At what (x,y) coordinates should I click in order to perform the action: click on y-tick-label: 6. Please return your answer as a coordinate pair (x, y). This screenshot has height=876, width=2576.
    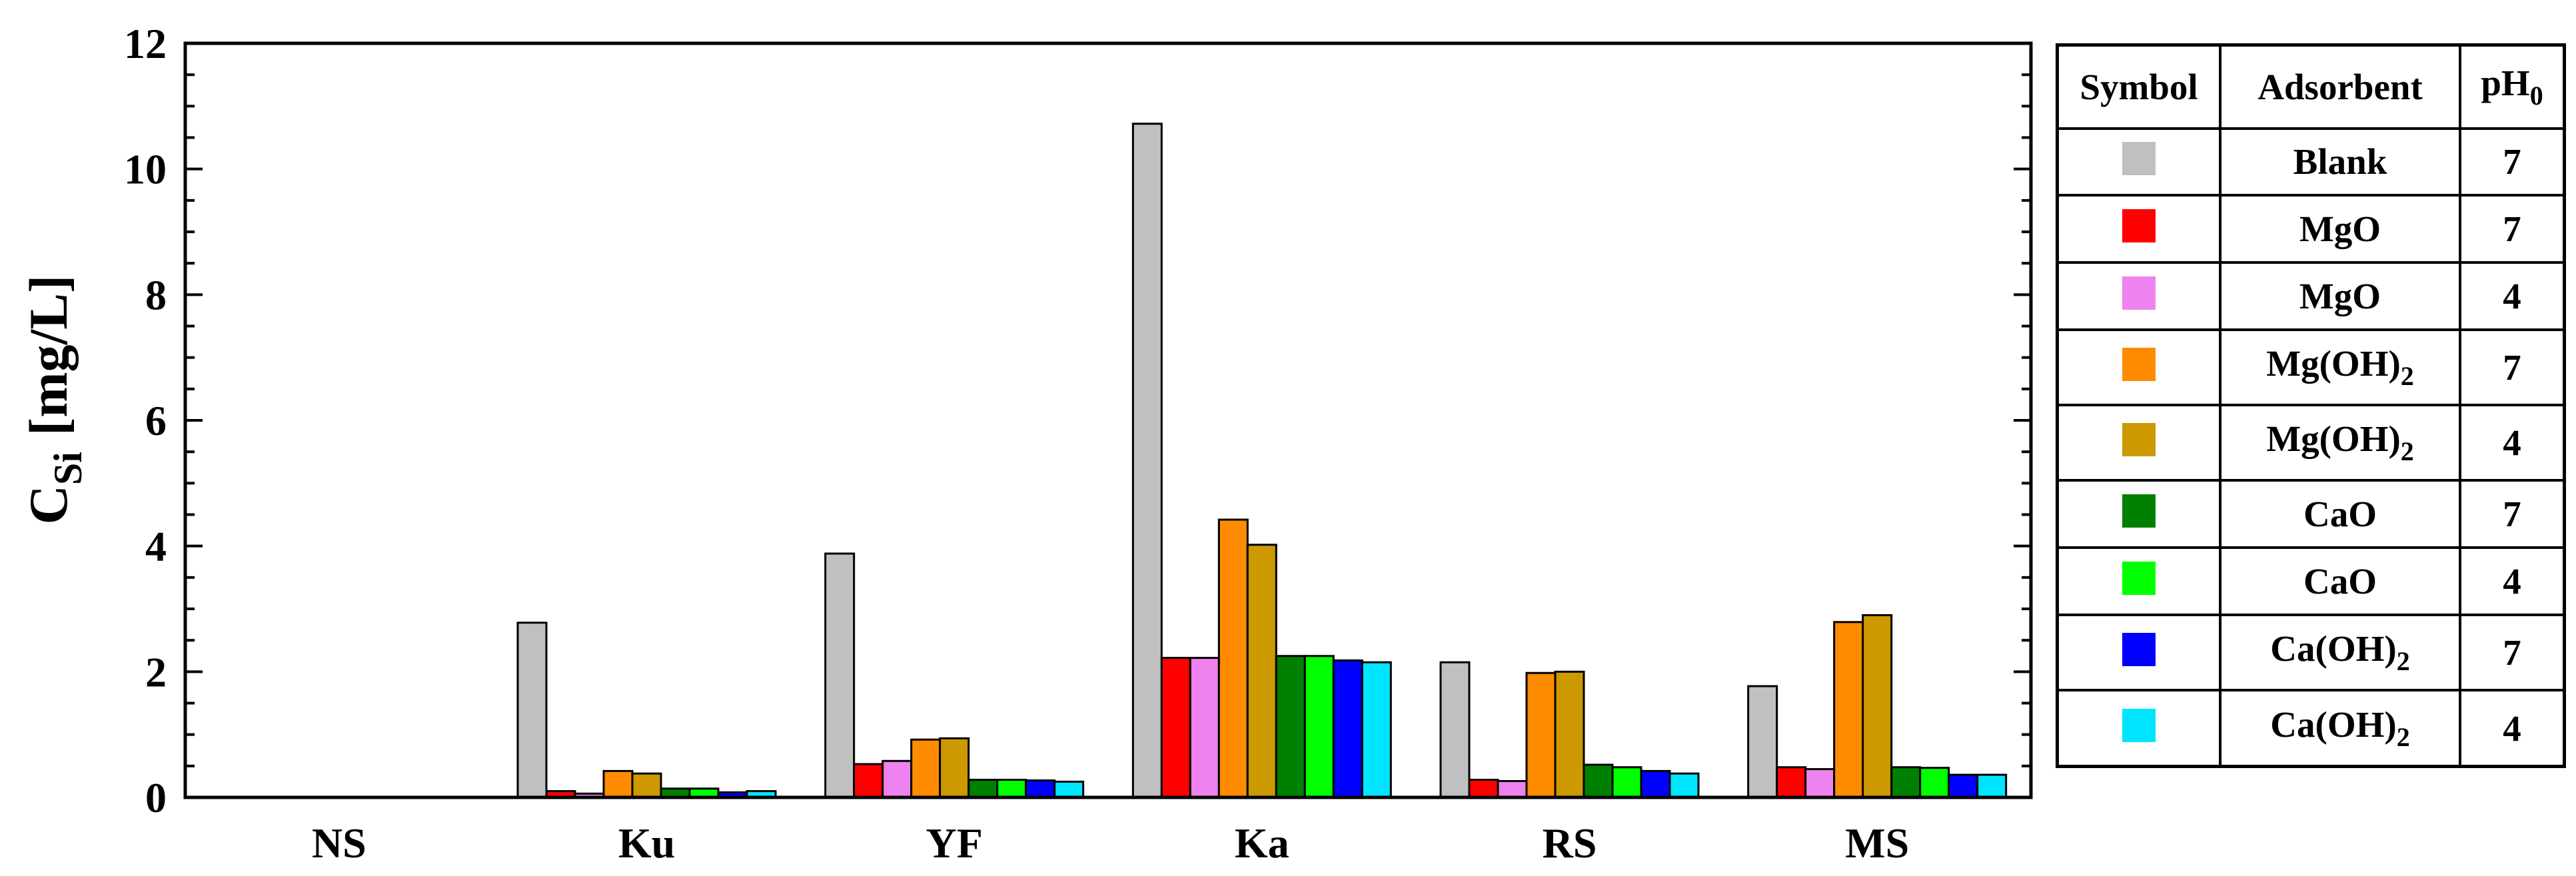
    Looking at the image, I should click on (156, 420).